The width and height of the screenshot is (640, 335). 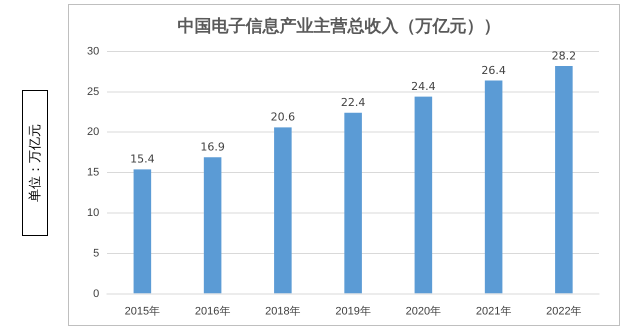 What do you see at coordinates (93, 92) in the screenshot?
I see `y-tick-label: 25` at bounding box center [93, 92].